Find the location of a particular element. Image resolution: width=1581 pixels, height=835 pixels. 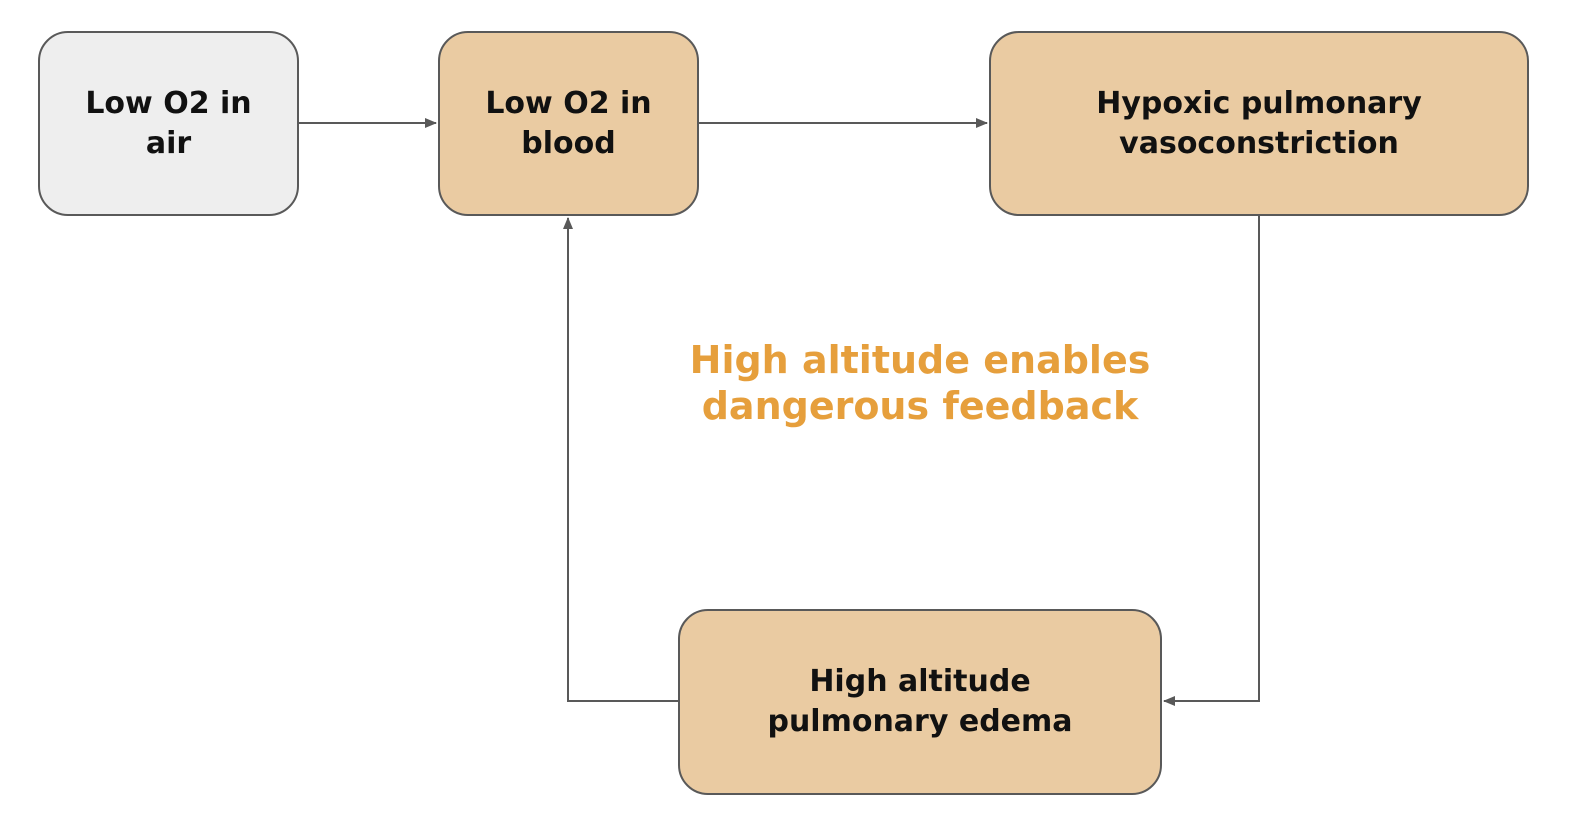

node-hape-line2: pulmonary edema is located at coordinates (920, 721).